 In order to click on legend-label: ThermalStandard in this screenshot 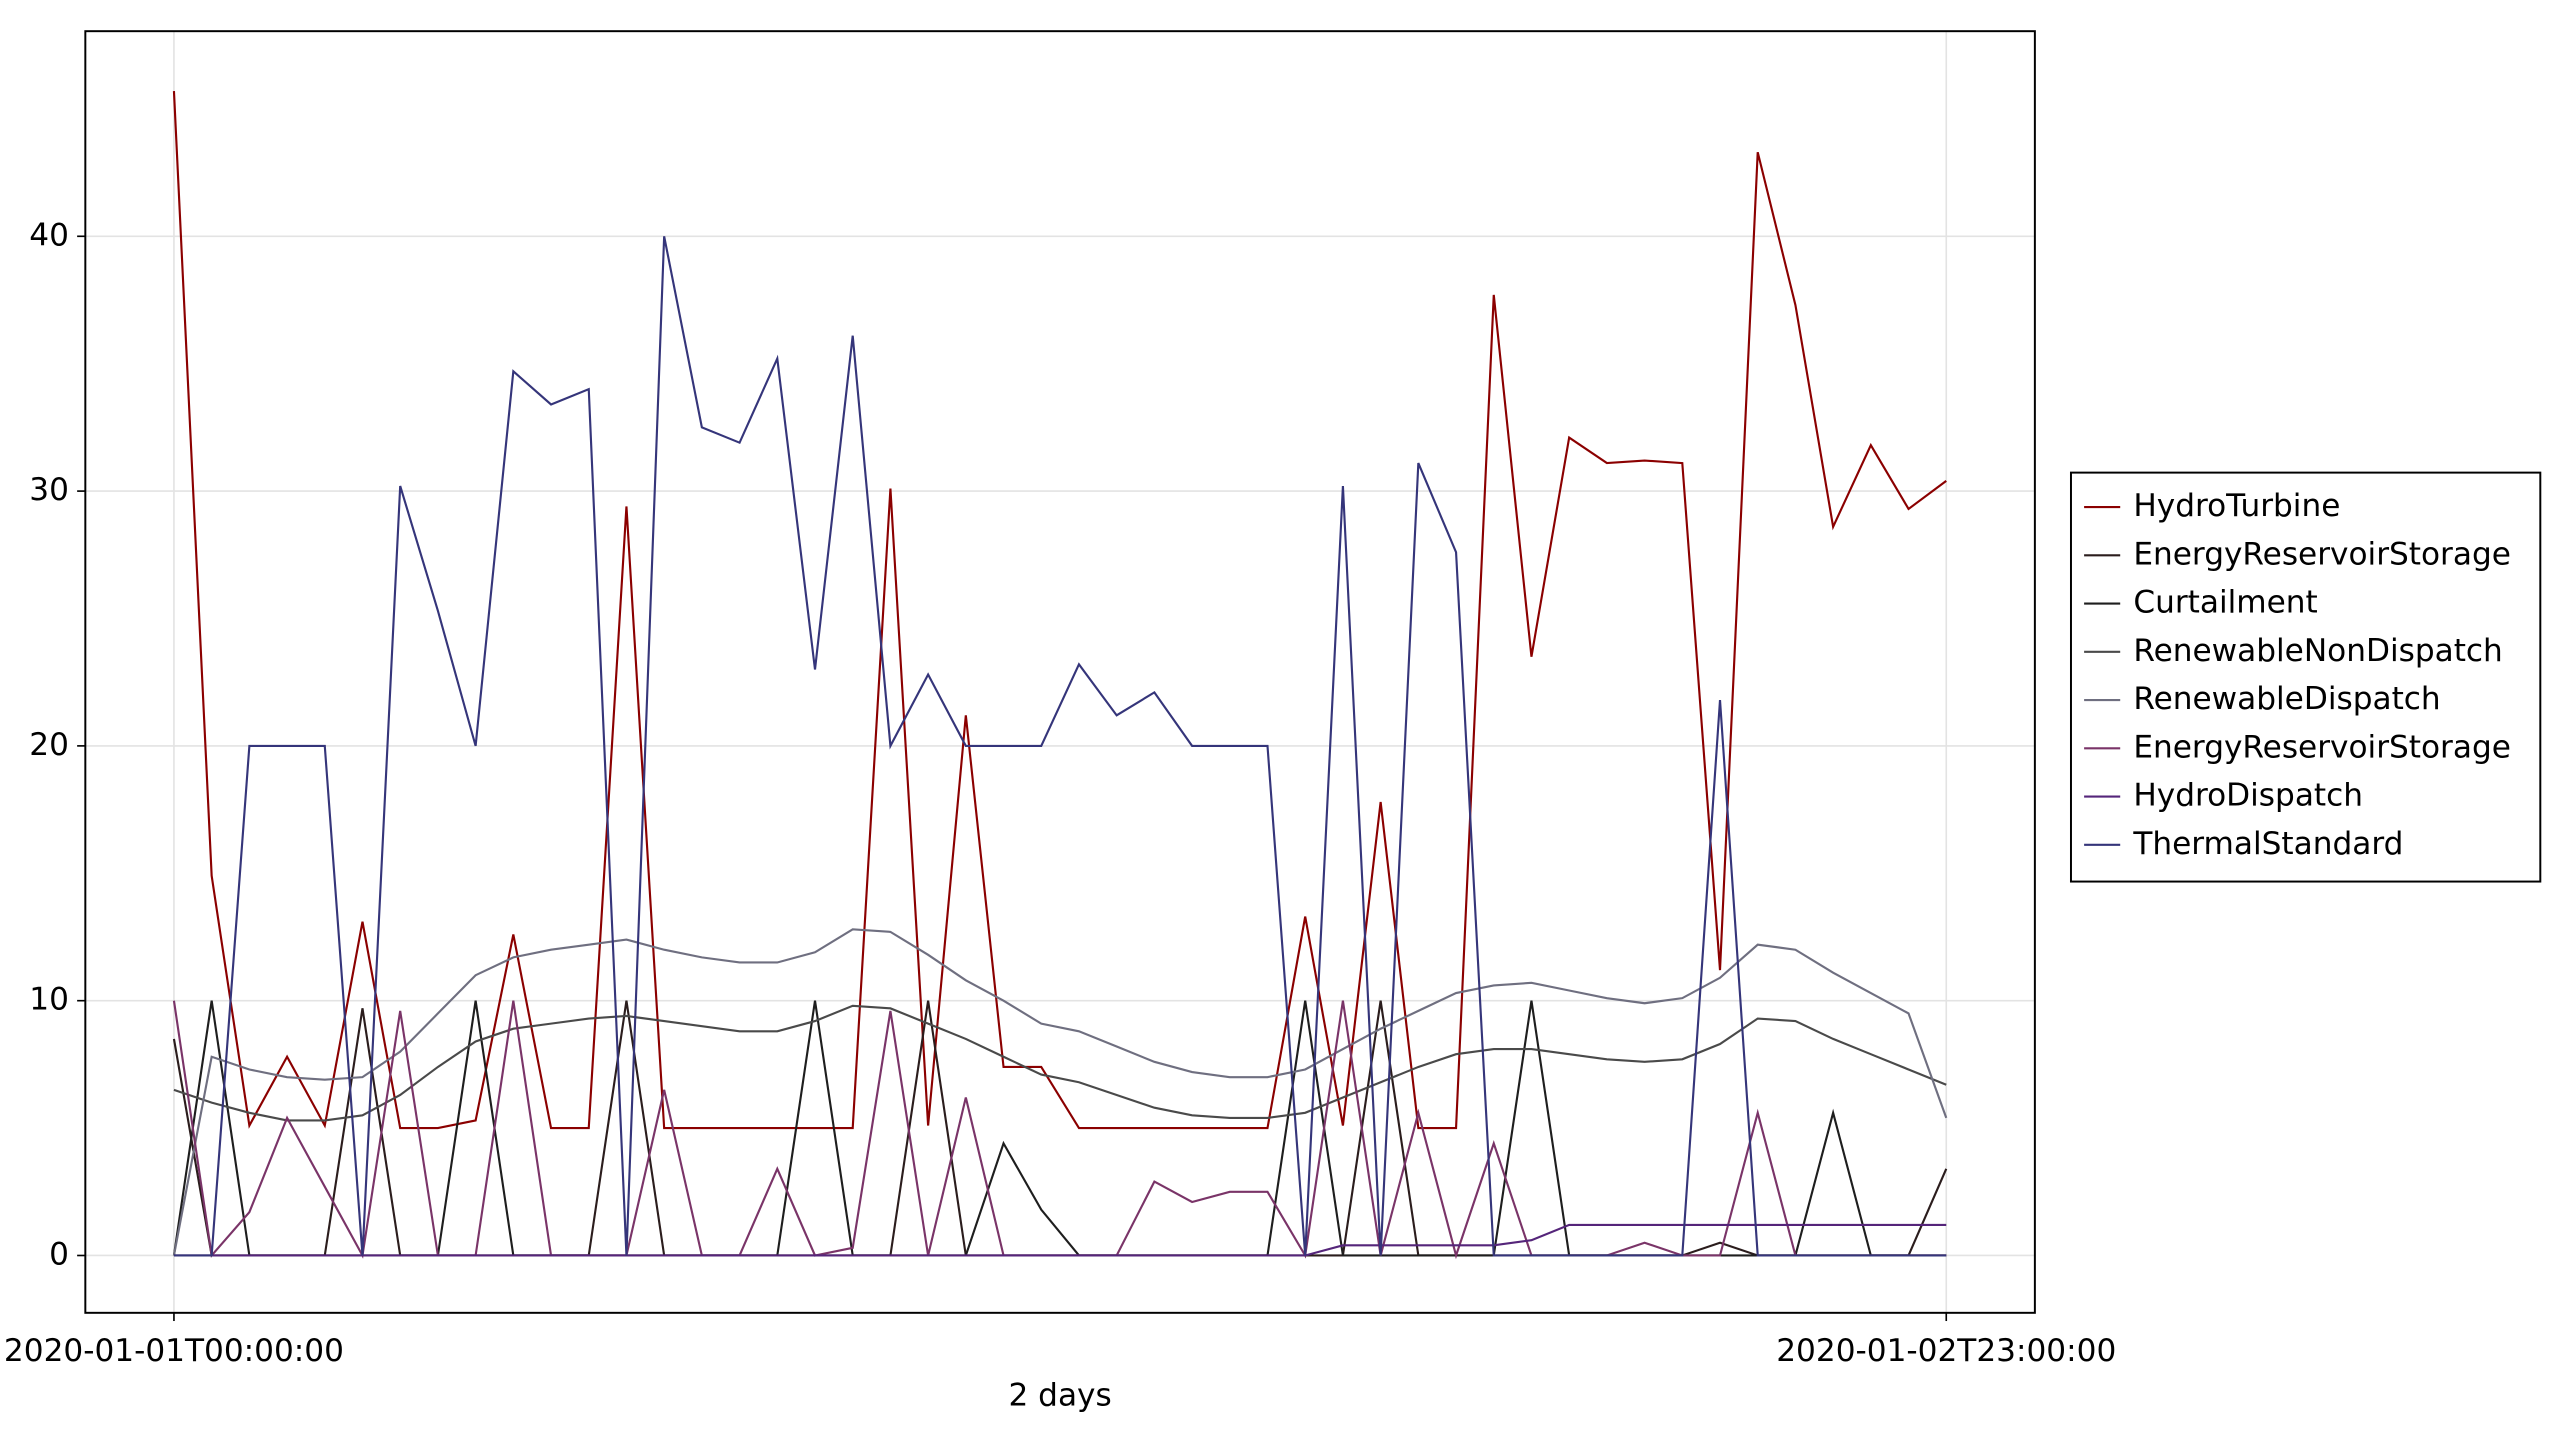, I will do `click(2267, 844)`.